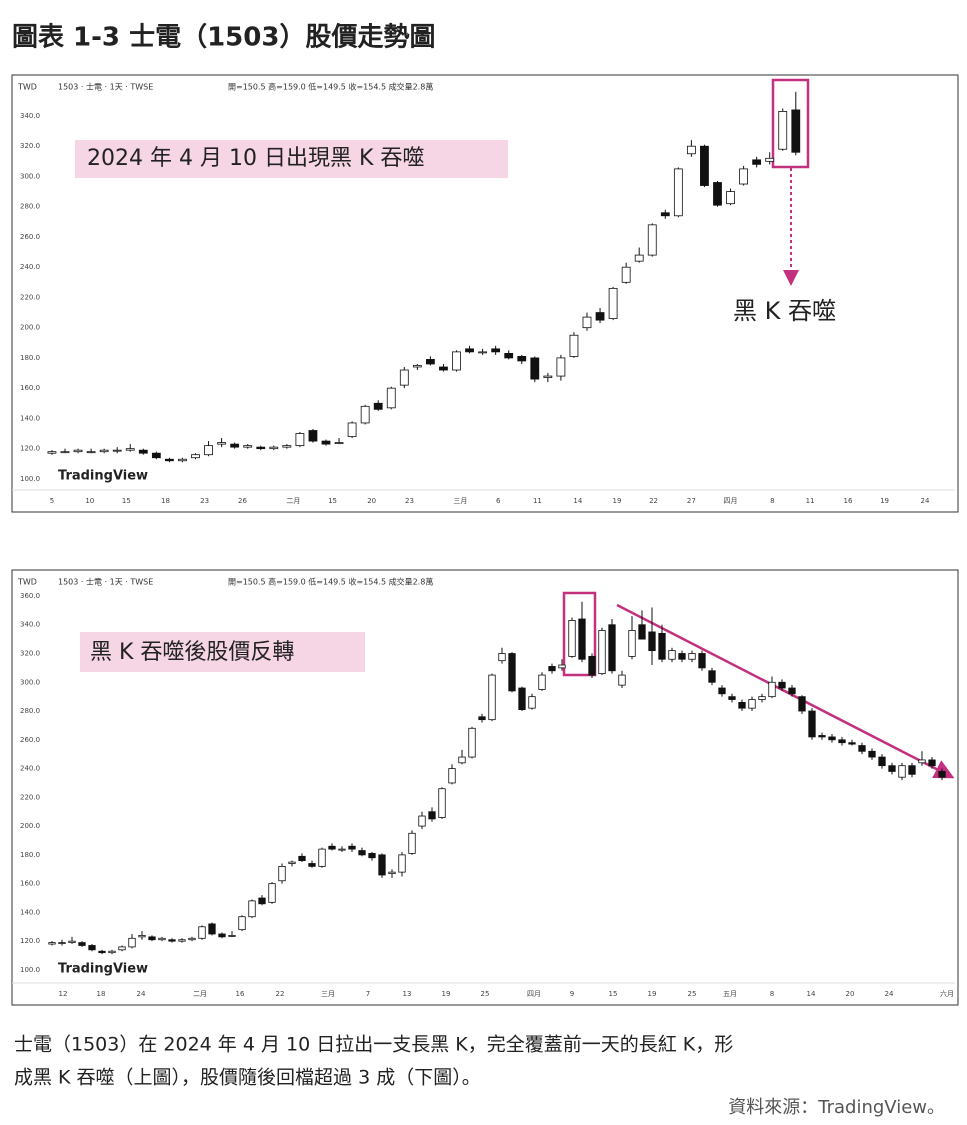 The width and height of the screenshot is (967, 1125). What do you see at coordinates (89, 501) in the screenshot?
I see `x-tick-label: 10` at bounding box center [89, 501].